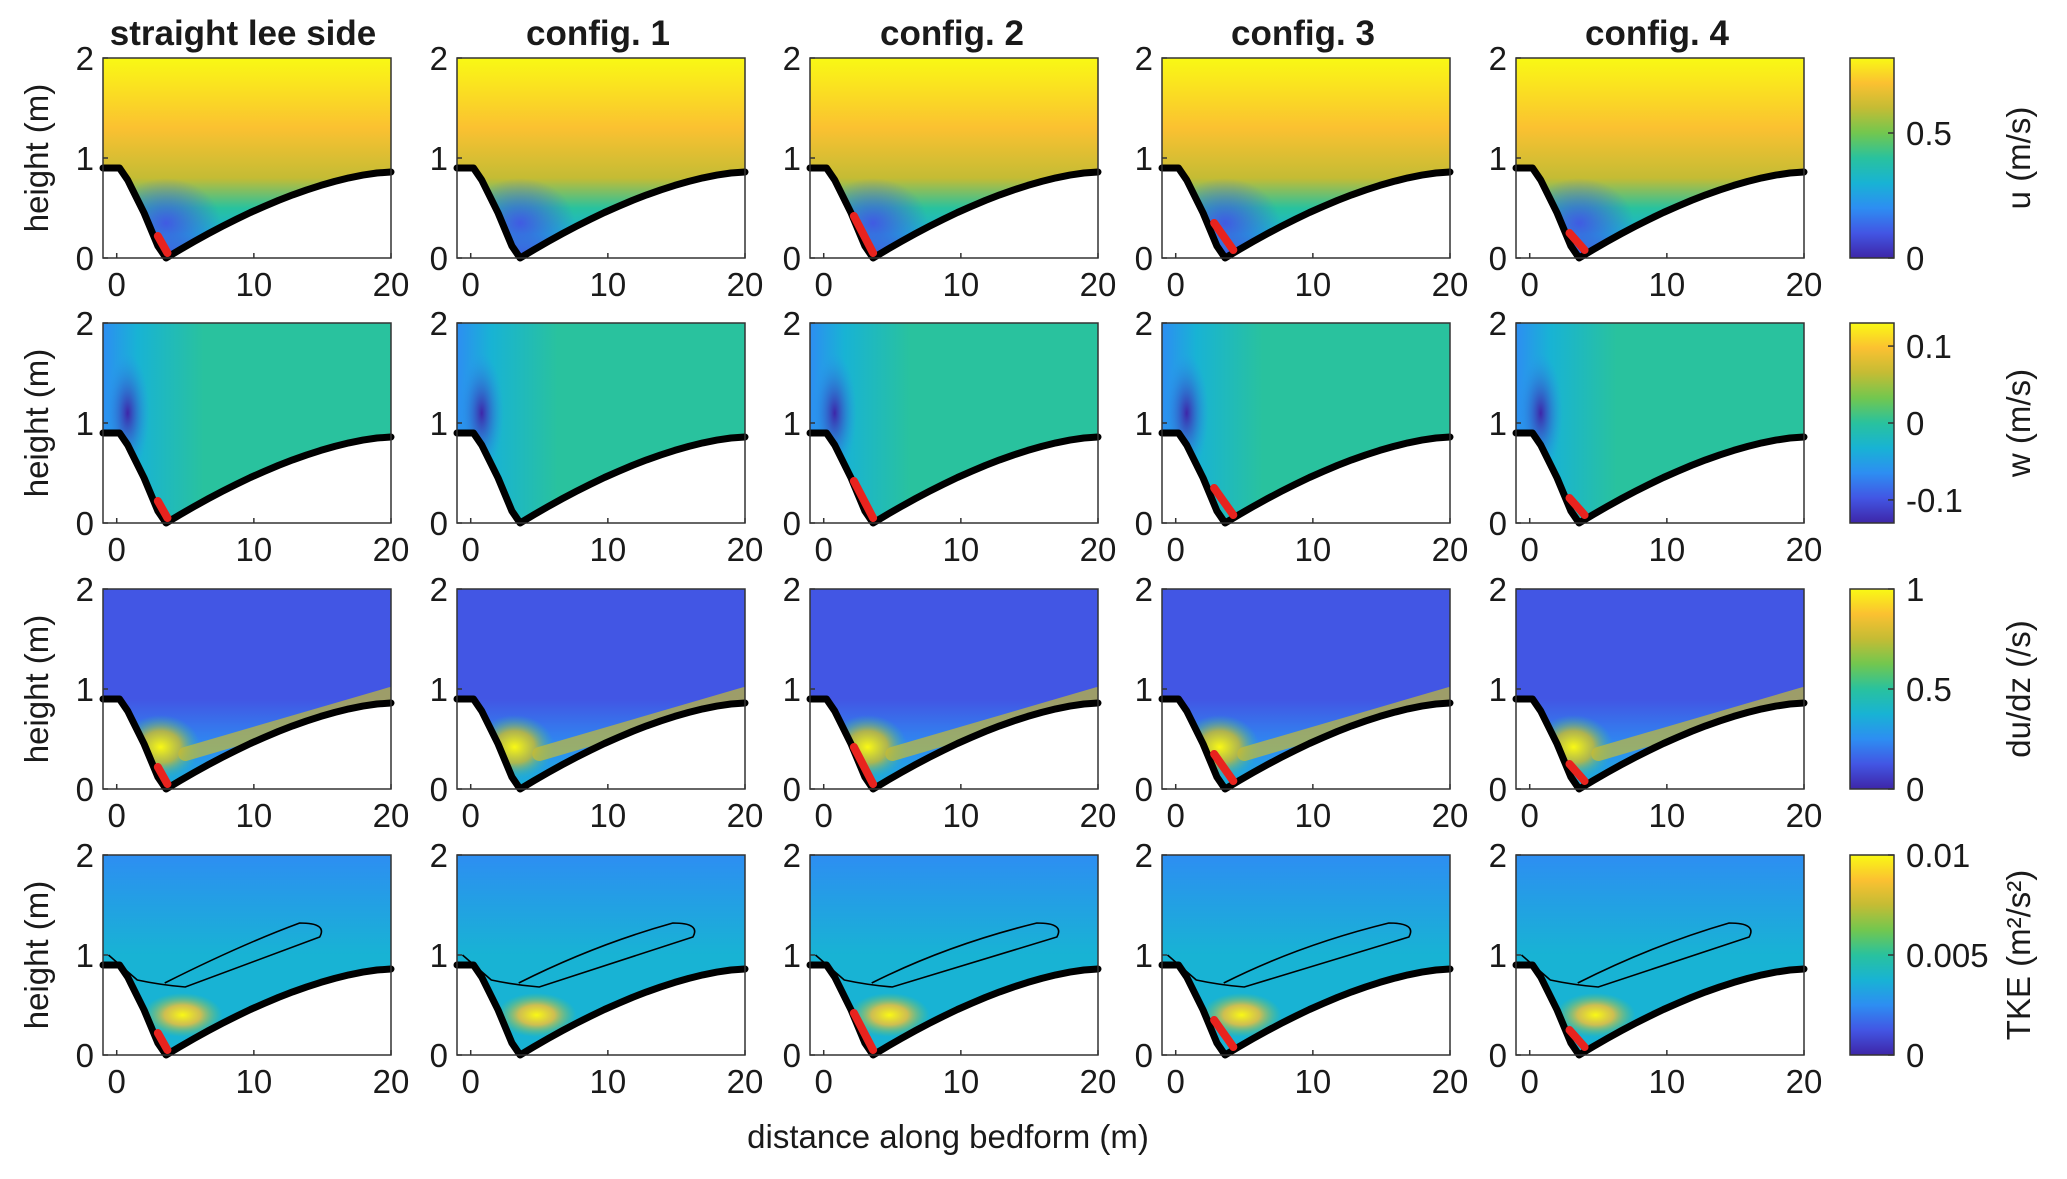 Image resolution: width=2067 pixels, height=1179 pixels. Describe the element at coordinates (1929, 346) in the screenshot. I see `colorbar-tick-label: 0.1` at that location.